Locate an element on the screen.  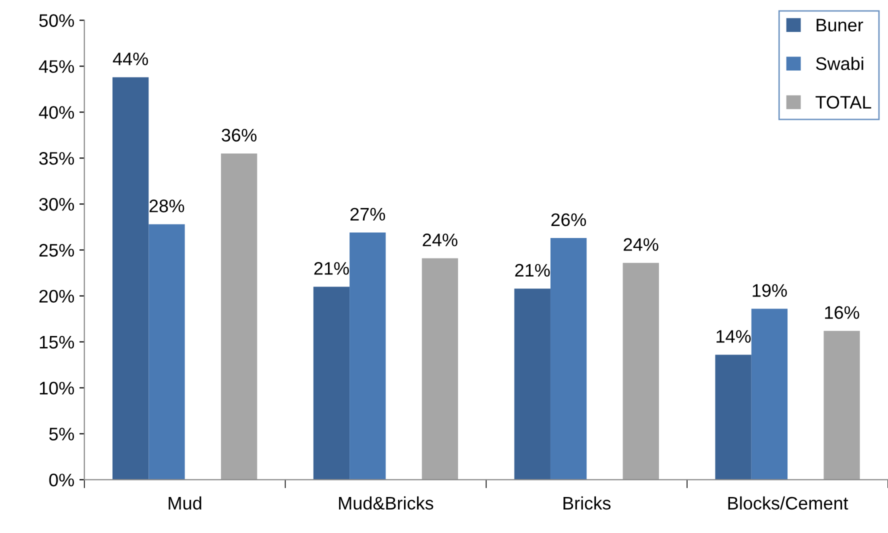
y-tick-label: 45% is located at coordinates (56, 66).